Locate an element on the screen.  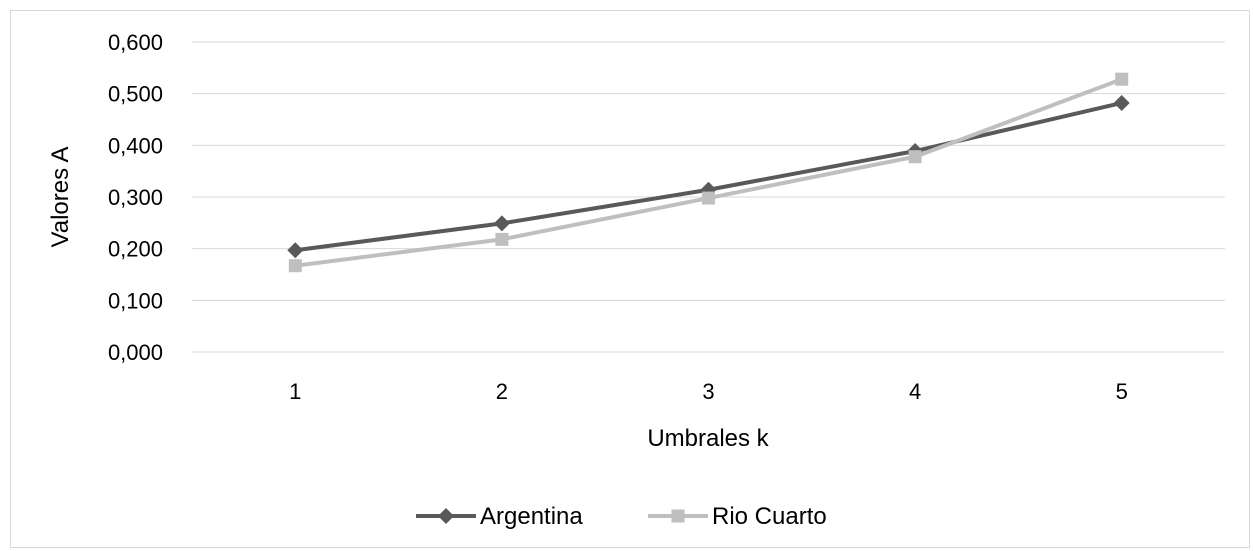
legend: Argentina Rio Cuarto is located at coordinates (621, 516).